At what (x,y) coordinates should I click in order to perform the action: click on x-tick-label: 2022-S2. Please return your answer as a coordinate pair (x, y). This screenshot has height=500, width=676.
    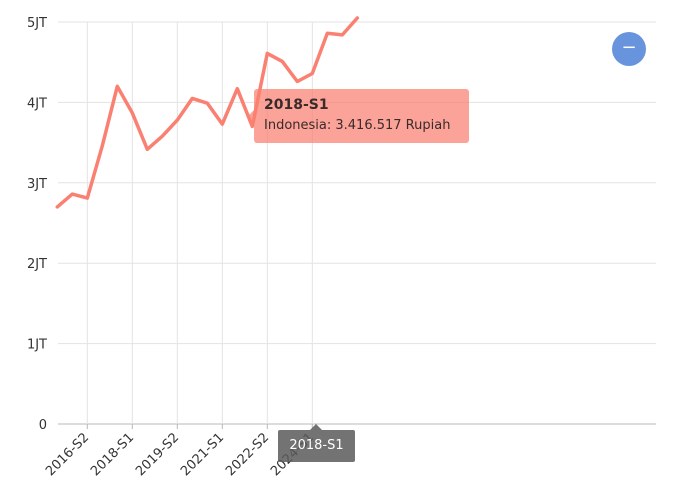
    Looking at the image, I should click on (247, 454).